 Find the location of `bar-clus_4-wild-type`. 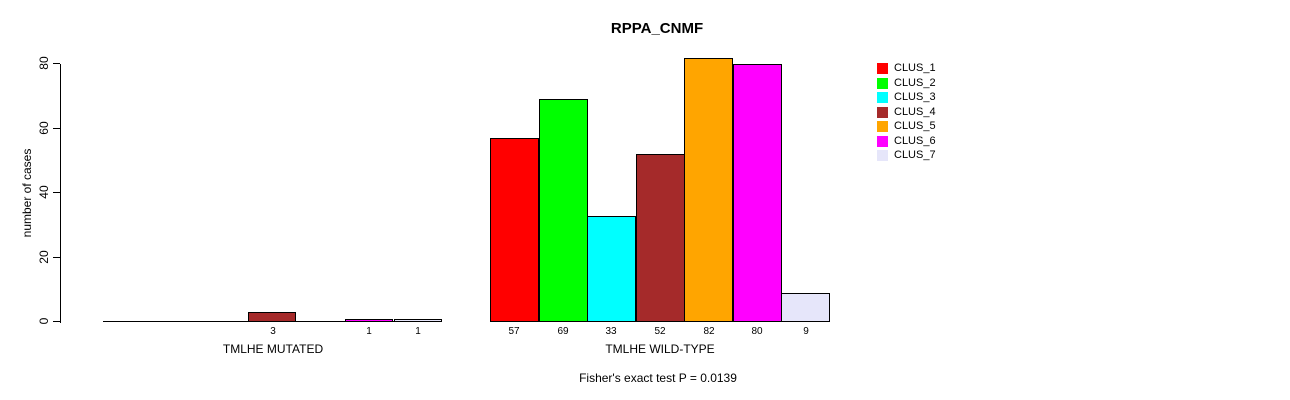

bar-clus_4-wild-type is located at coordinates (660, 238).